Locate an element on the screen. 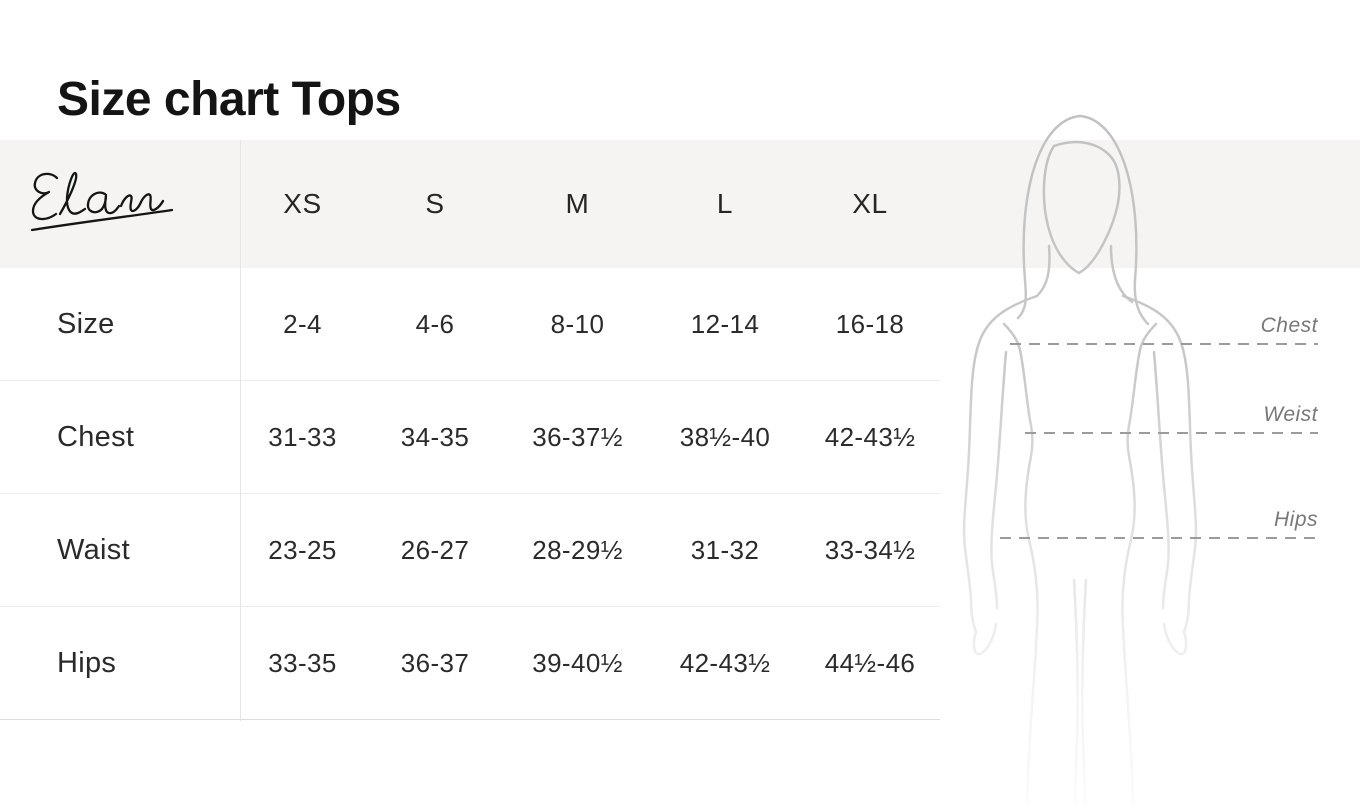 This screenshot has width=1360, height=809. row-label-chest: Chest is located at coordinates (96, 436).